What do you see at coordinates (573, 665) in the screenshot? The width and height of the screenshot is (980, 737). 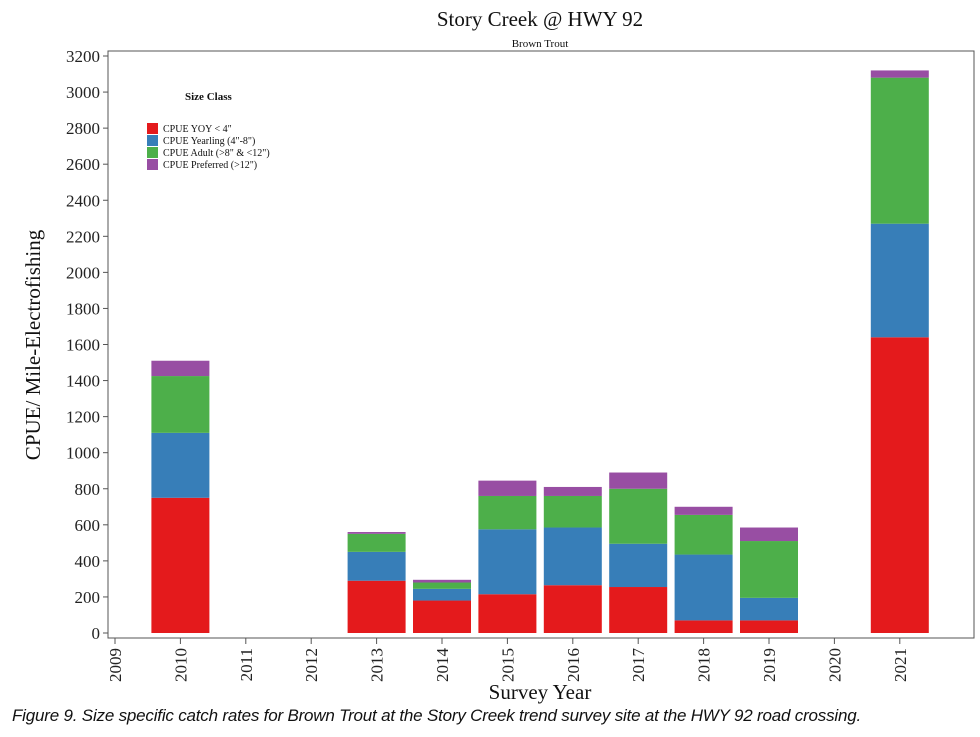 I see `x-tick-label: 2016` at bounding box center [573, 665].